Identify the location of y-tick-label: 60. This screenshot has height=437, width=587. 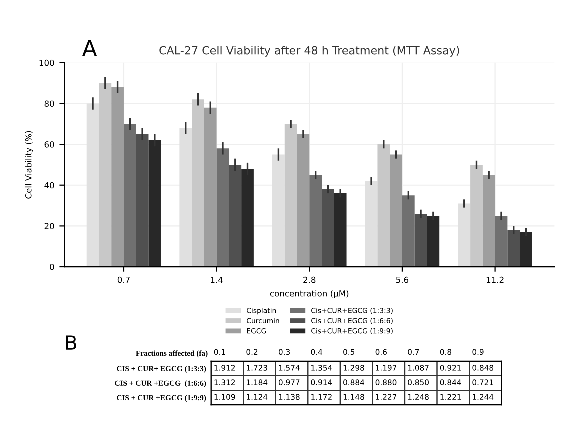
(49, 145).